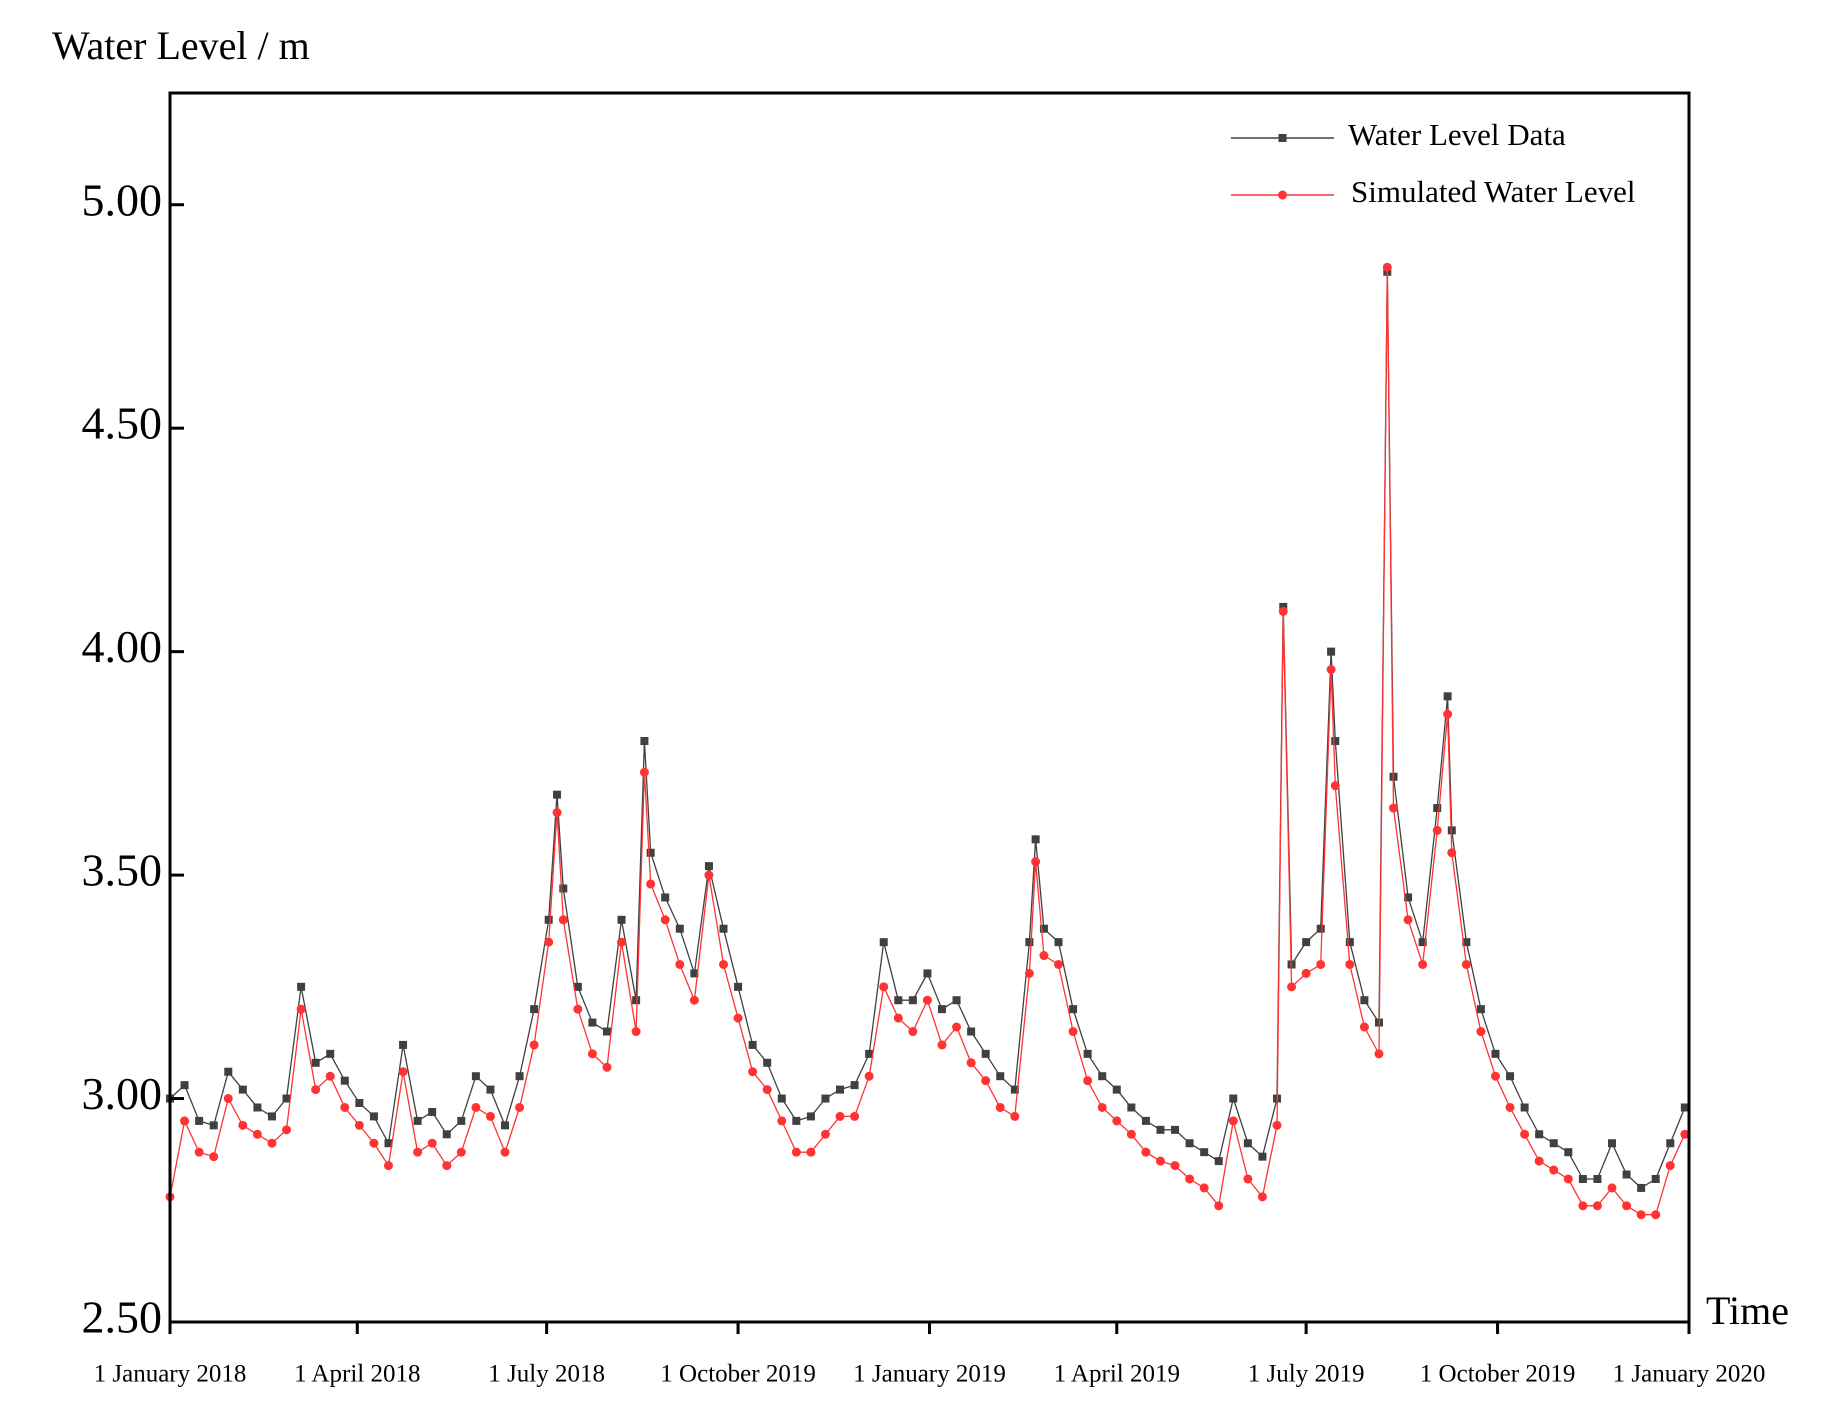 This screenshot has width=1821, height=1417. I want to click on y-tick-label: 2.50, so click(122, 1317).